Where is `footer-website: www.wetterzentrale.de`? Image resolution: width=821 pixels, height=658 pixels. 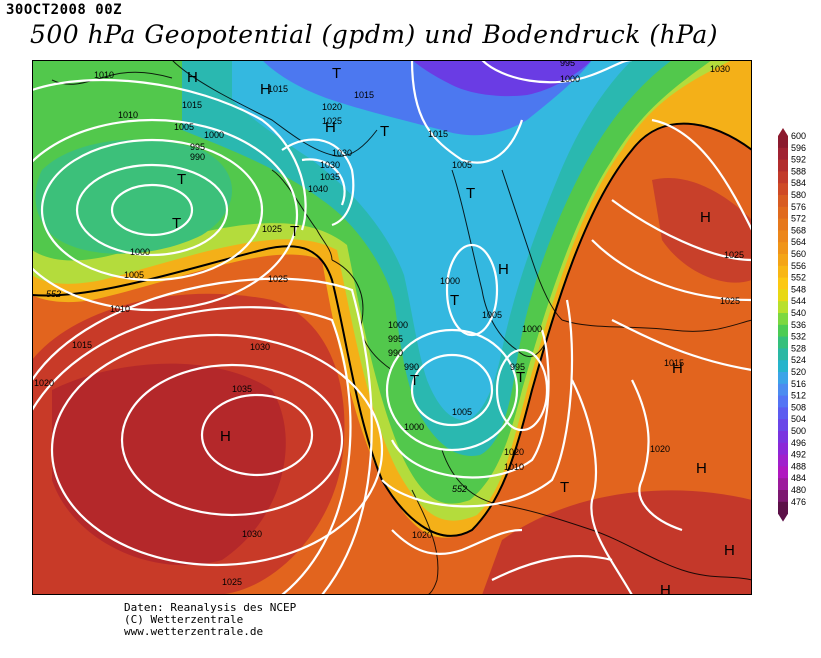
footer-website: www.wetterzentrale.de is located at coordinates (194, 631).